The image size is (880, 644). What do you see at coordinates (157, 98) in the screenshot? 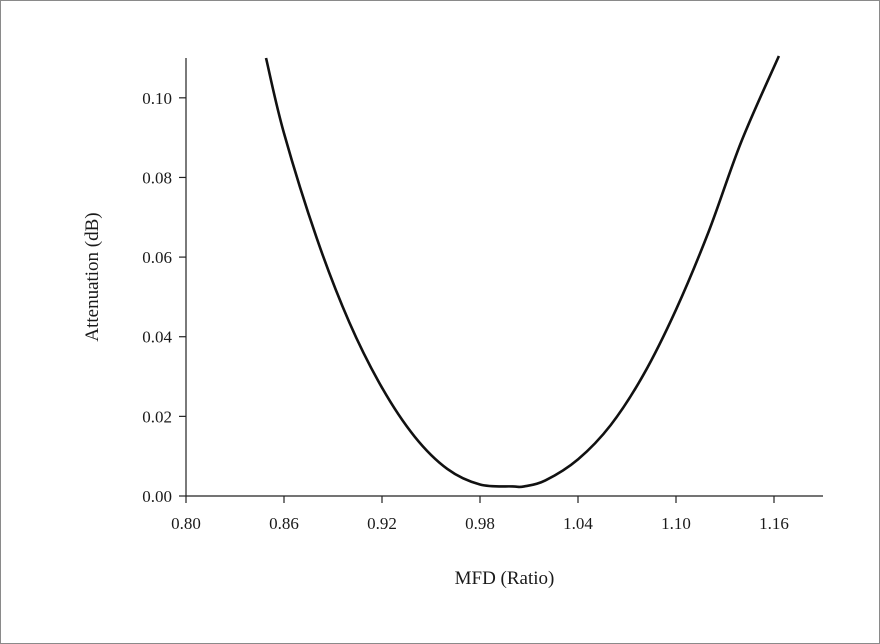
I see `y-tick-label: 0.10` at bounding box center [157, 98].